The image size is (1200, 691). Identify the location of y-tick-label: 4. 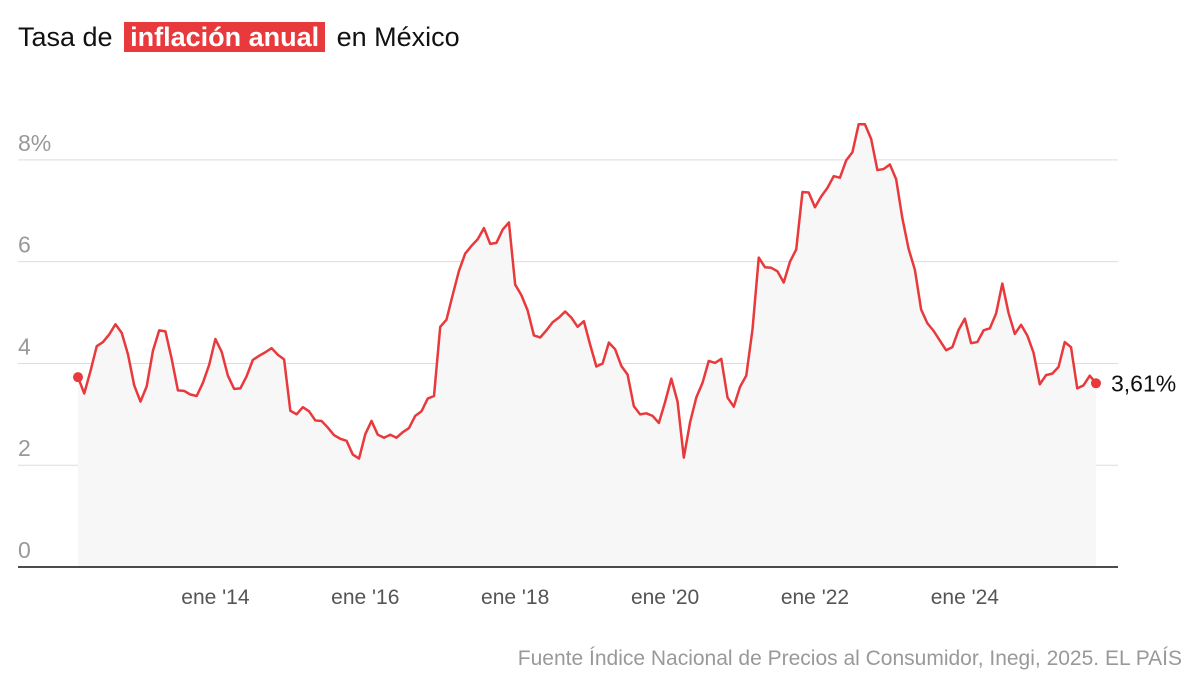
(24, 346).